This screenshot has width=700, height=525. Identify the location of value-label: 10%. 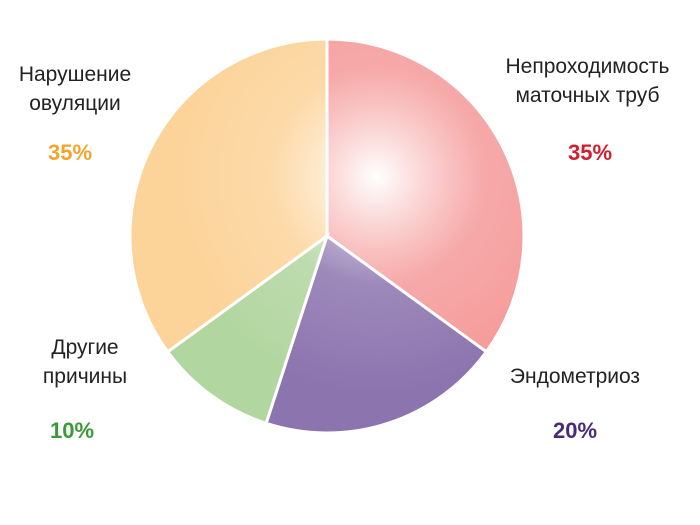
(72, 430).